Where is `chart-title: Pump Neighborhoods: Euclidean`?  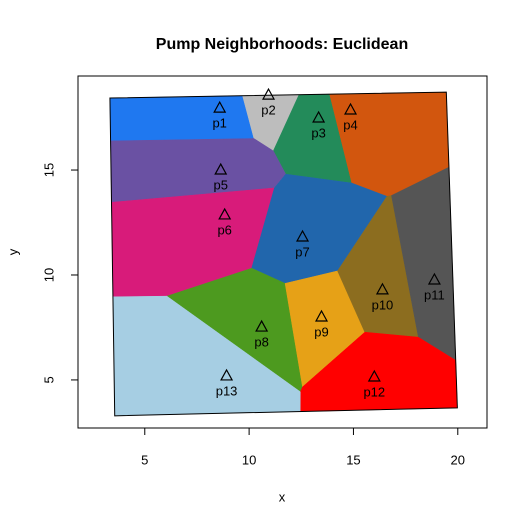 chart-title: Pump Neighborhoods: Euclidean is located at coordinates (282, 44).